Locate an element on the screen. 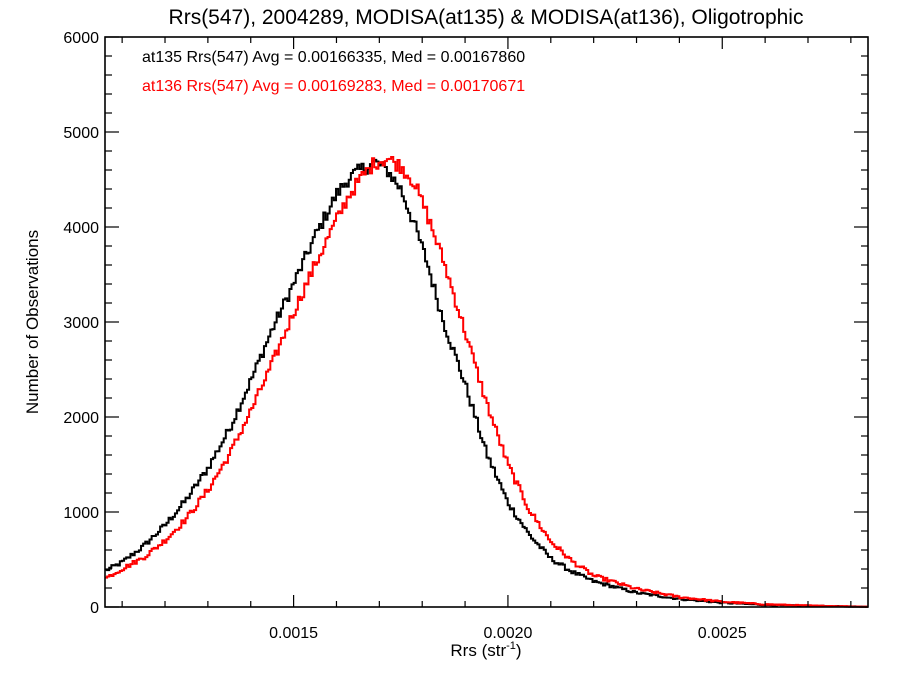 The width and height of the screenshot is (900, 675). x-axis-label: Rrs (str-1) is located at coordinates (485, 650).